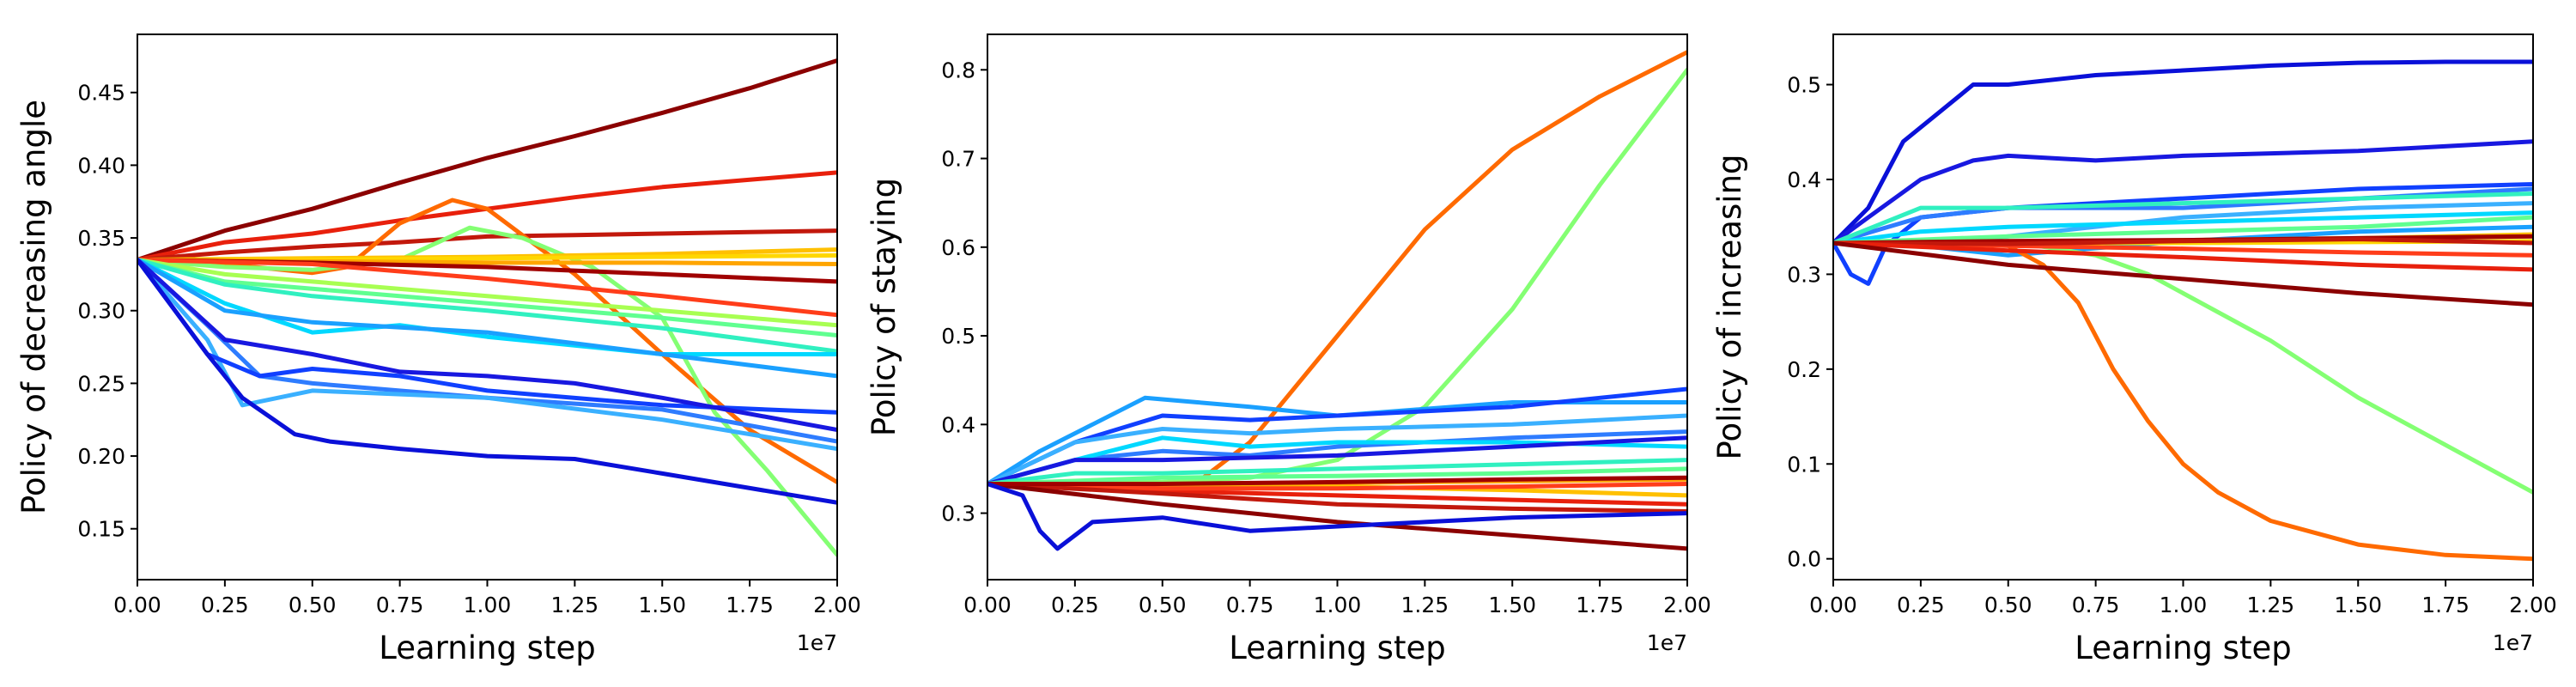 The width and height of the screenshot is (2576, 687). Describe the element at coordinates (1804, 464) in the screenshot. I see `y-tick-label: 0.1` at that location.